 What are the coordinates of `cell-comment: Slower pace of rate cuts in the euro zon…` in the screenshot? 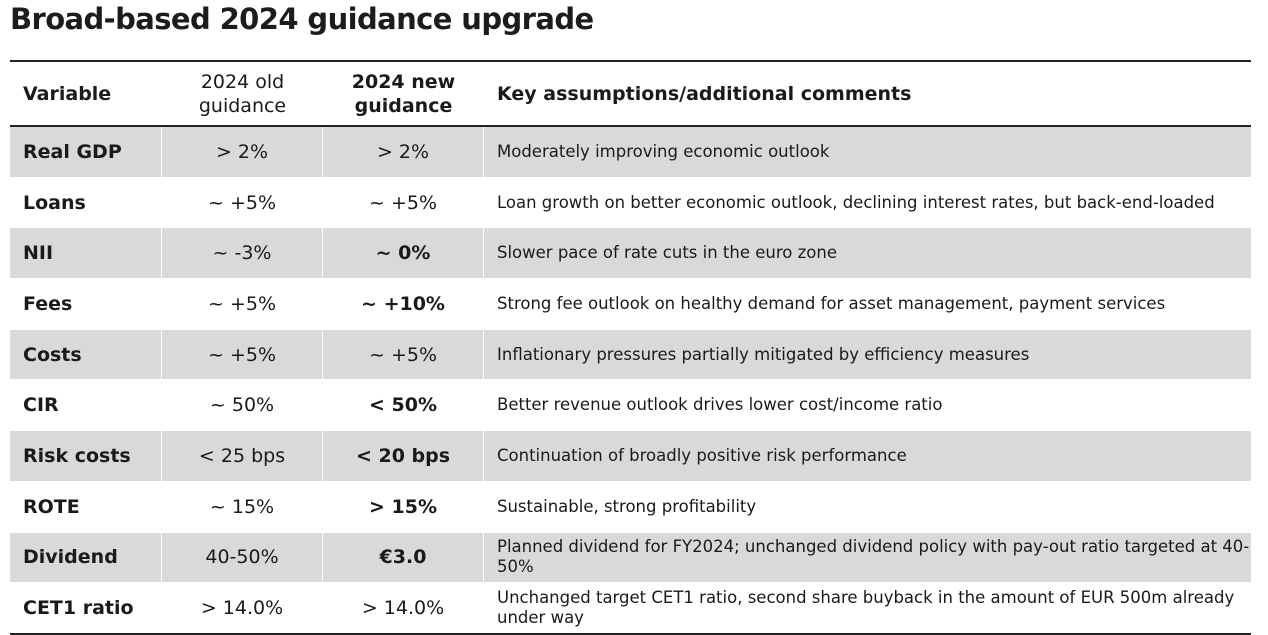 It's located at (667, 253).